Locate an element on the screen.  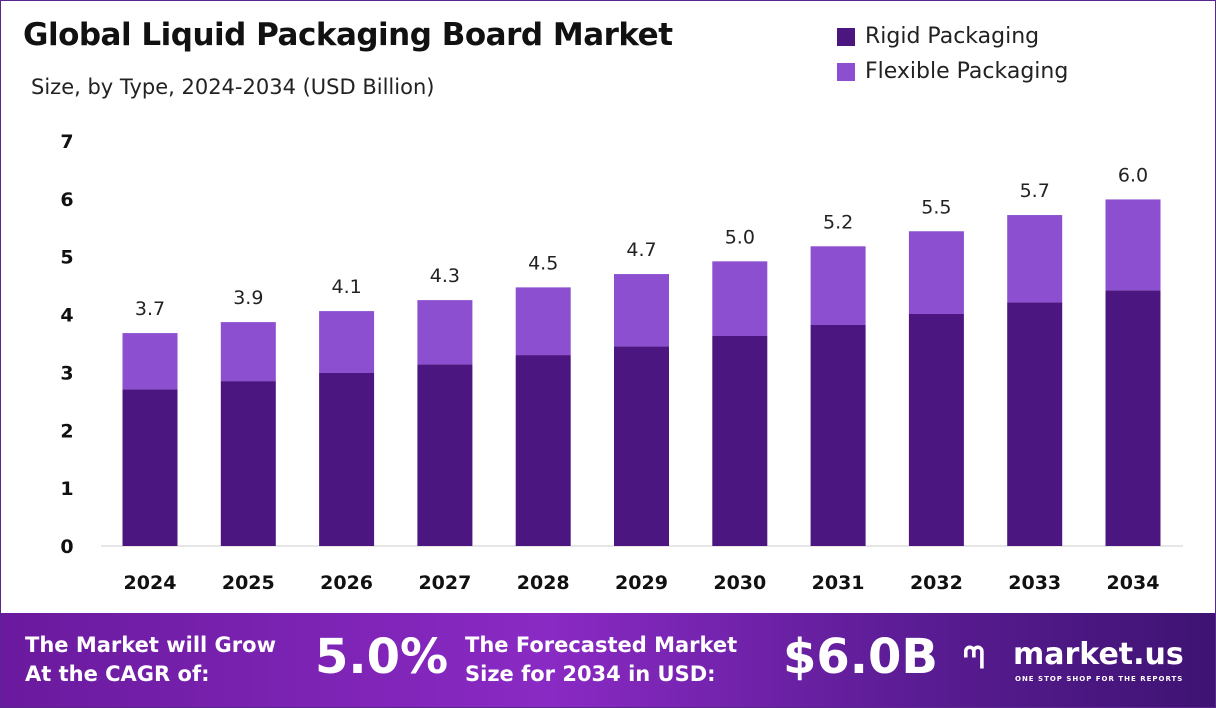
bar-flexible-2033 is located at coordinates (1035, 259).